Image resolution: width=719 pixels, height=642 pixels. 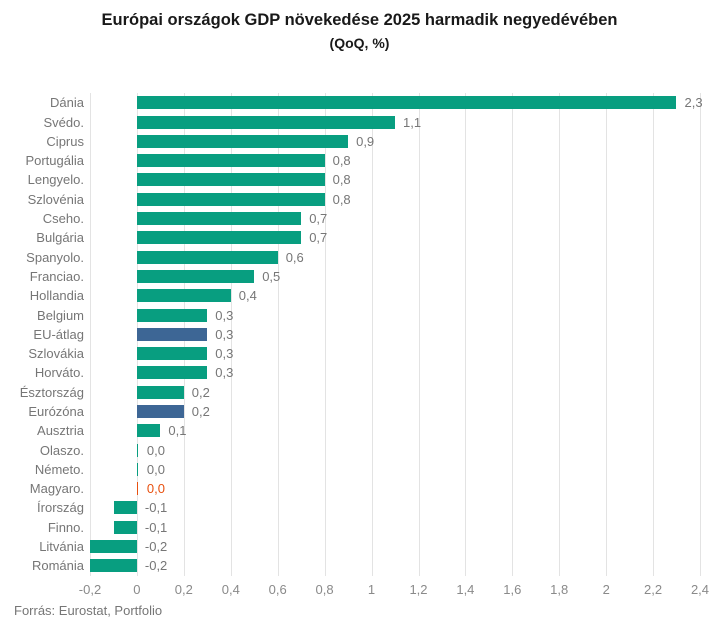 I want to click on category-label: Eurózóna, so click(x=56, y=411).